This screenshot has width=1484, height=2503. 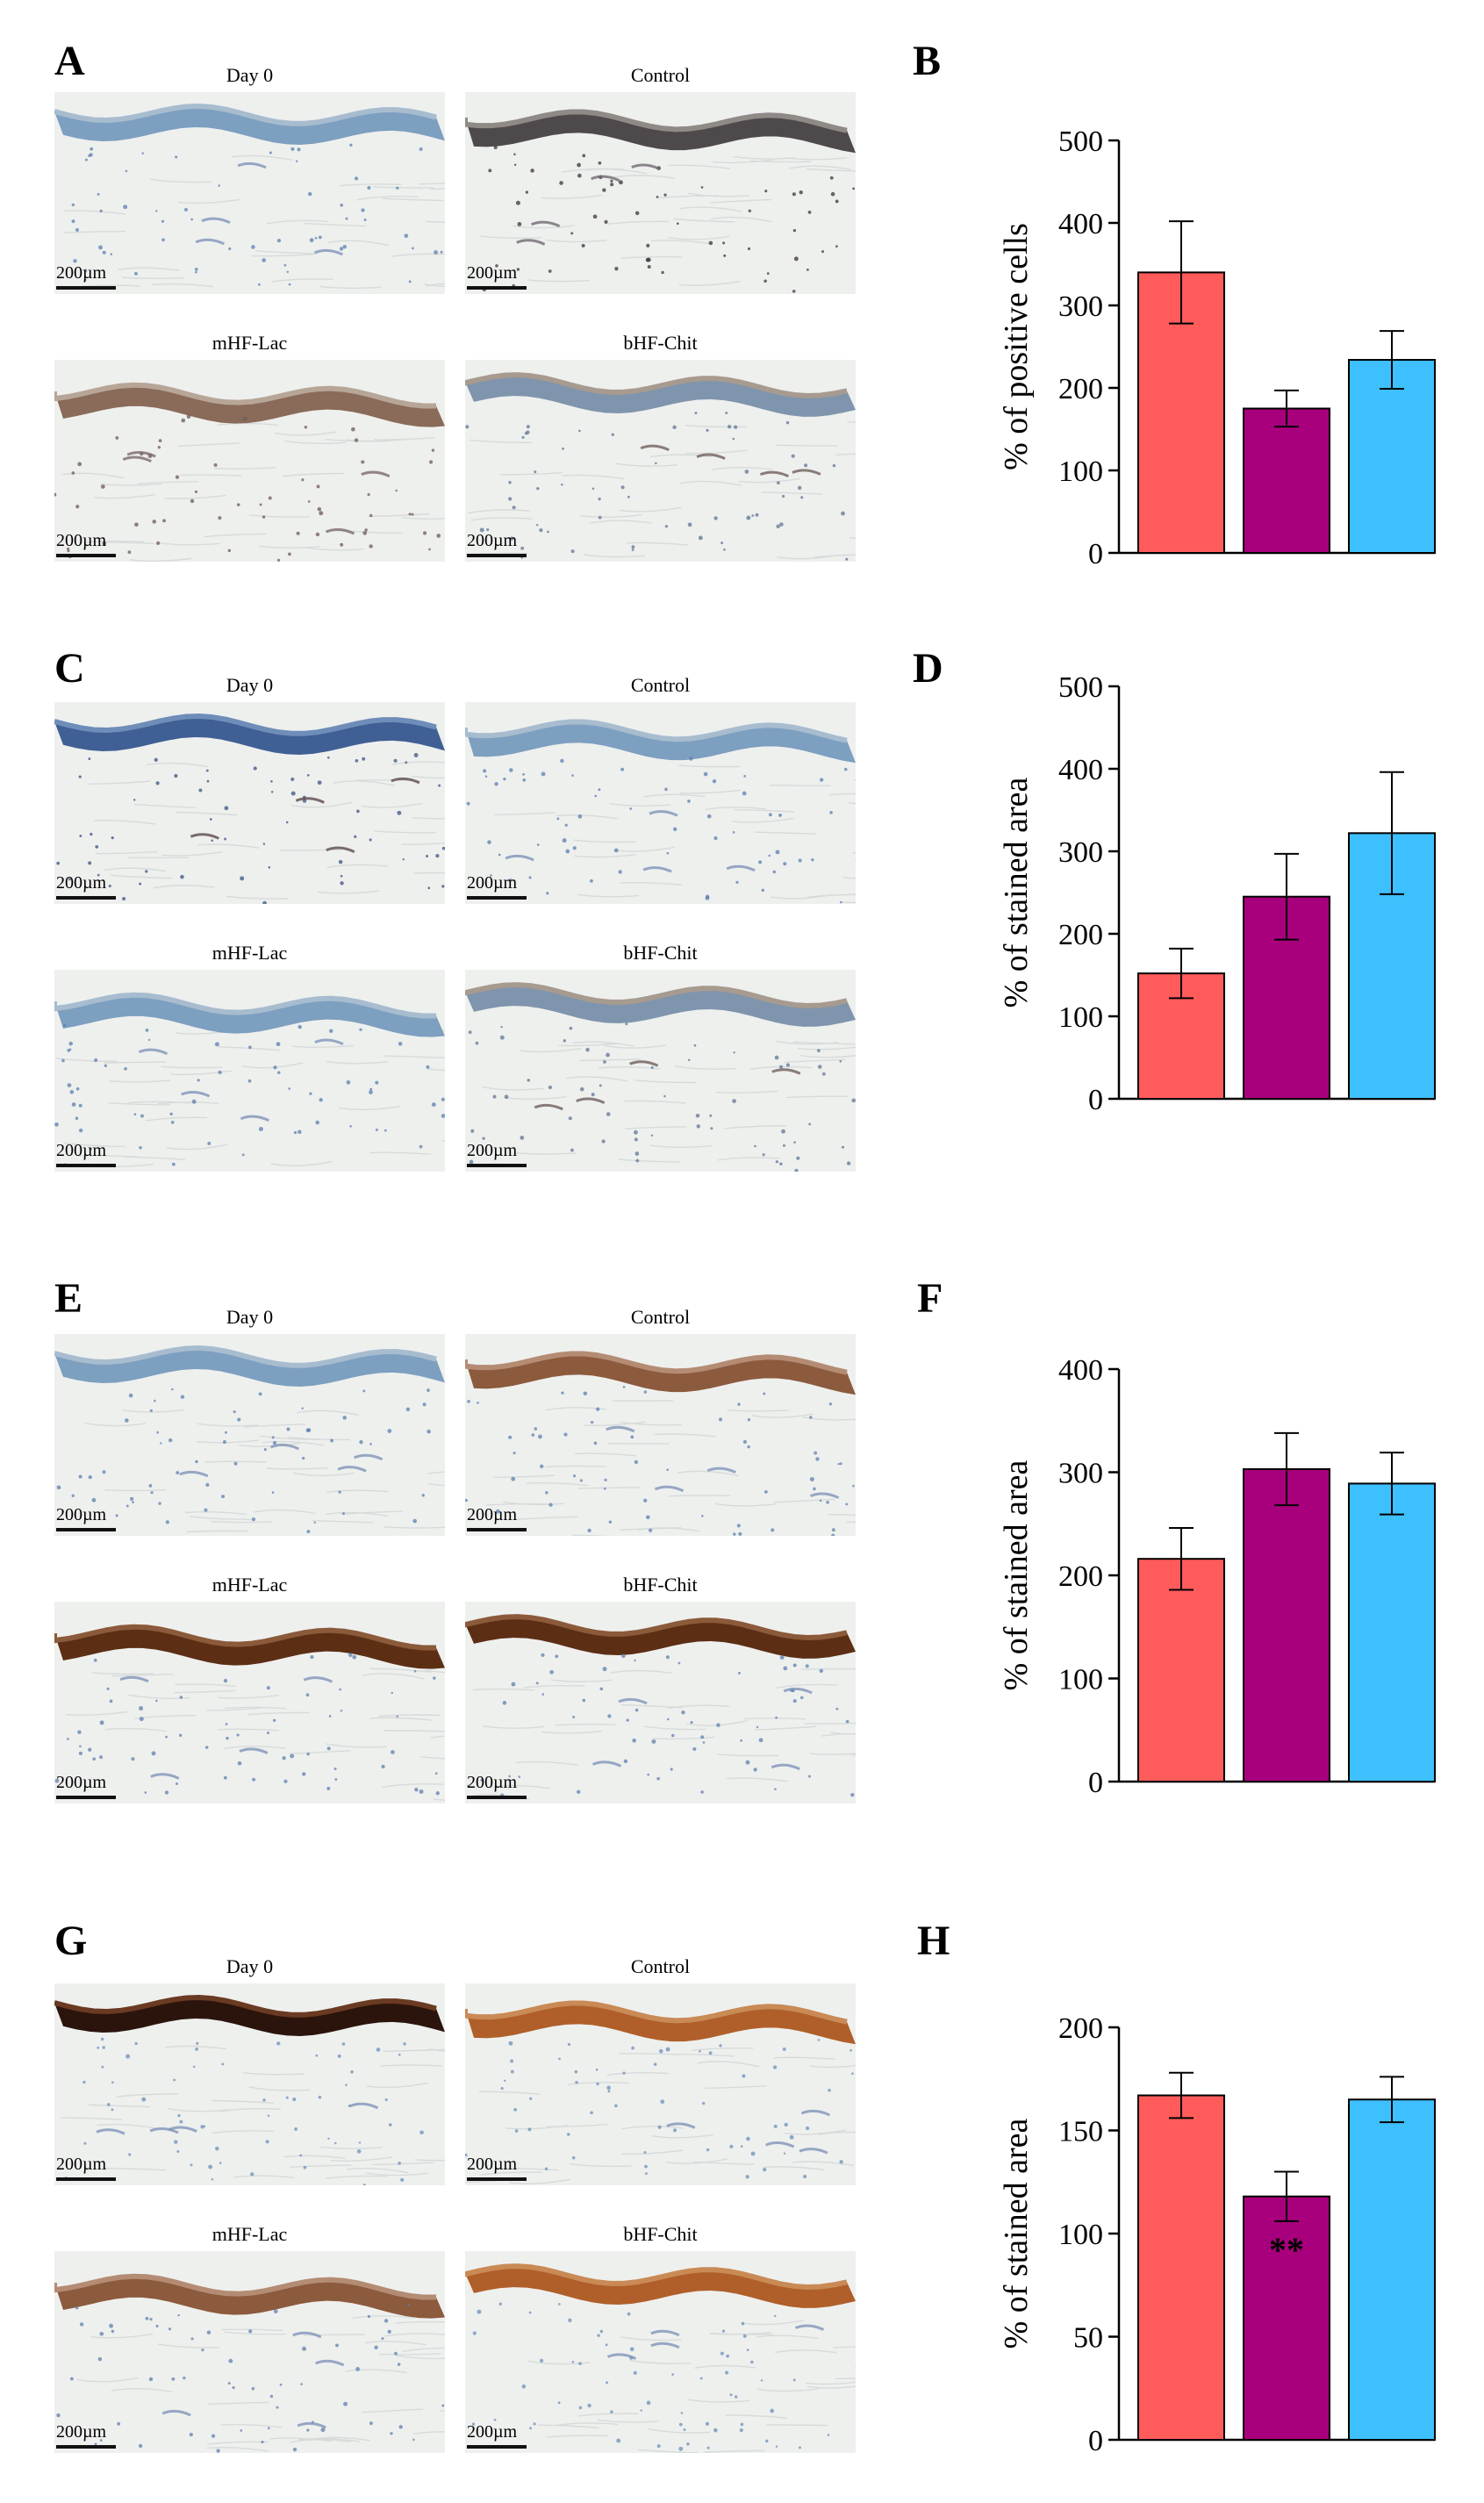 What do you see at coordinates (1088, 2338) in the screenshot?
I see `y-tick-label: 50` at bounding box center [1088, 2338].